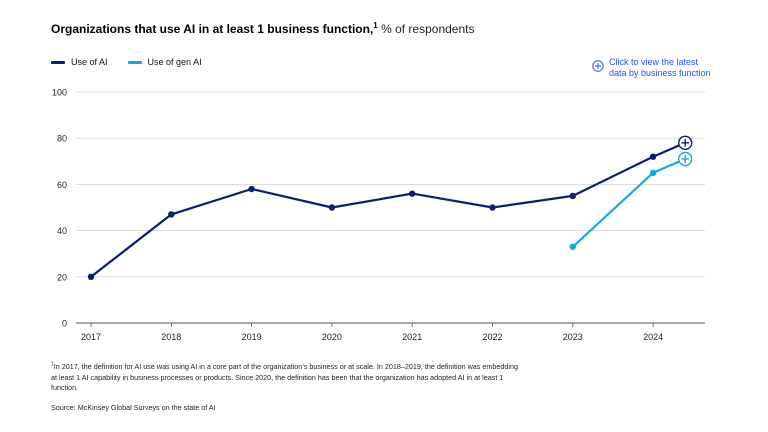 The height and width of the screenshot is (432, 768). Describe the element at coordinates (64, 324) in the screenshot. I see `y-tick-label: 0` at that location.